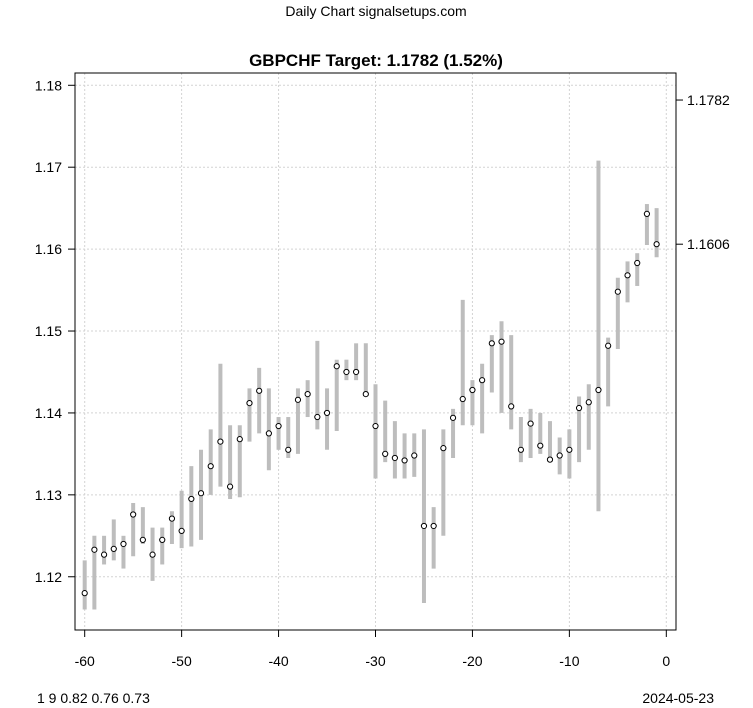 Image resolution: width=753 pixels, height=708 pixels. Describe the element at coordinates (48, 495) in the screenshot. I see `y-tick-label: 1.13` at that location.